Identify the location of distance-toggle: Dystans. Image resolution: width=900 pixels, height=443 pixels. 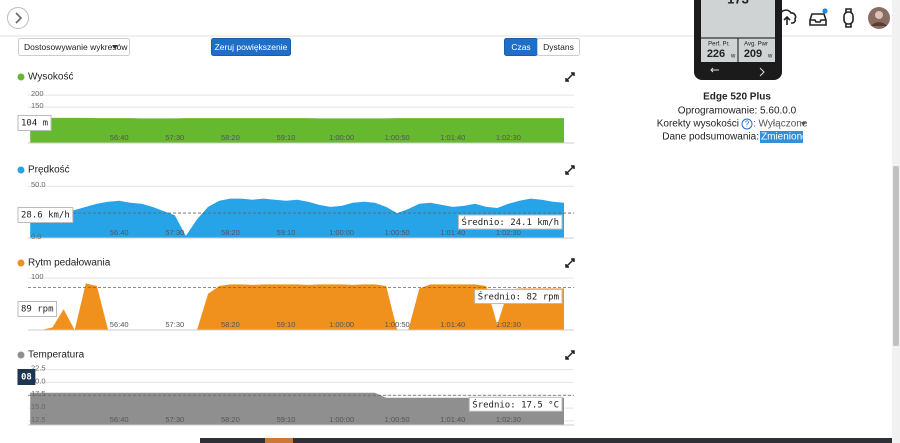
(558, 47).